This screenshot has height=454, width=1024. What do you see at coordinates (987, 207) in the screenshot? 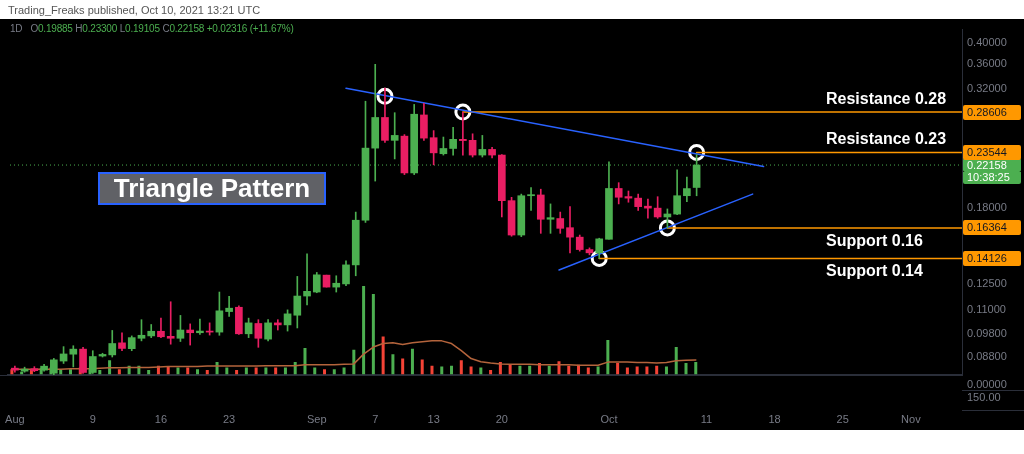
I see `y-tick-label: 0.18000` at bounding box center [987, 207].